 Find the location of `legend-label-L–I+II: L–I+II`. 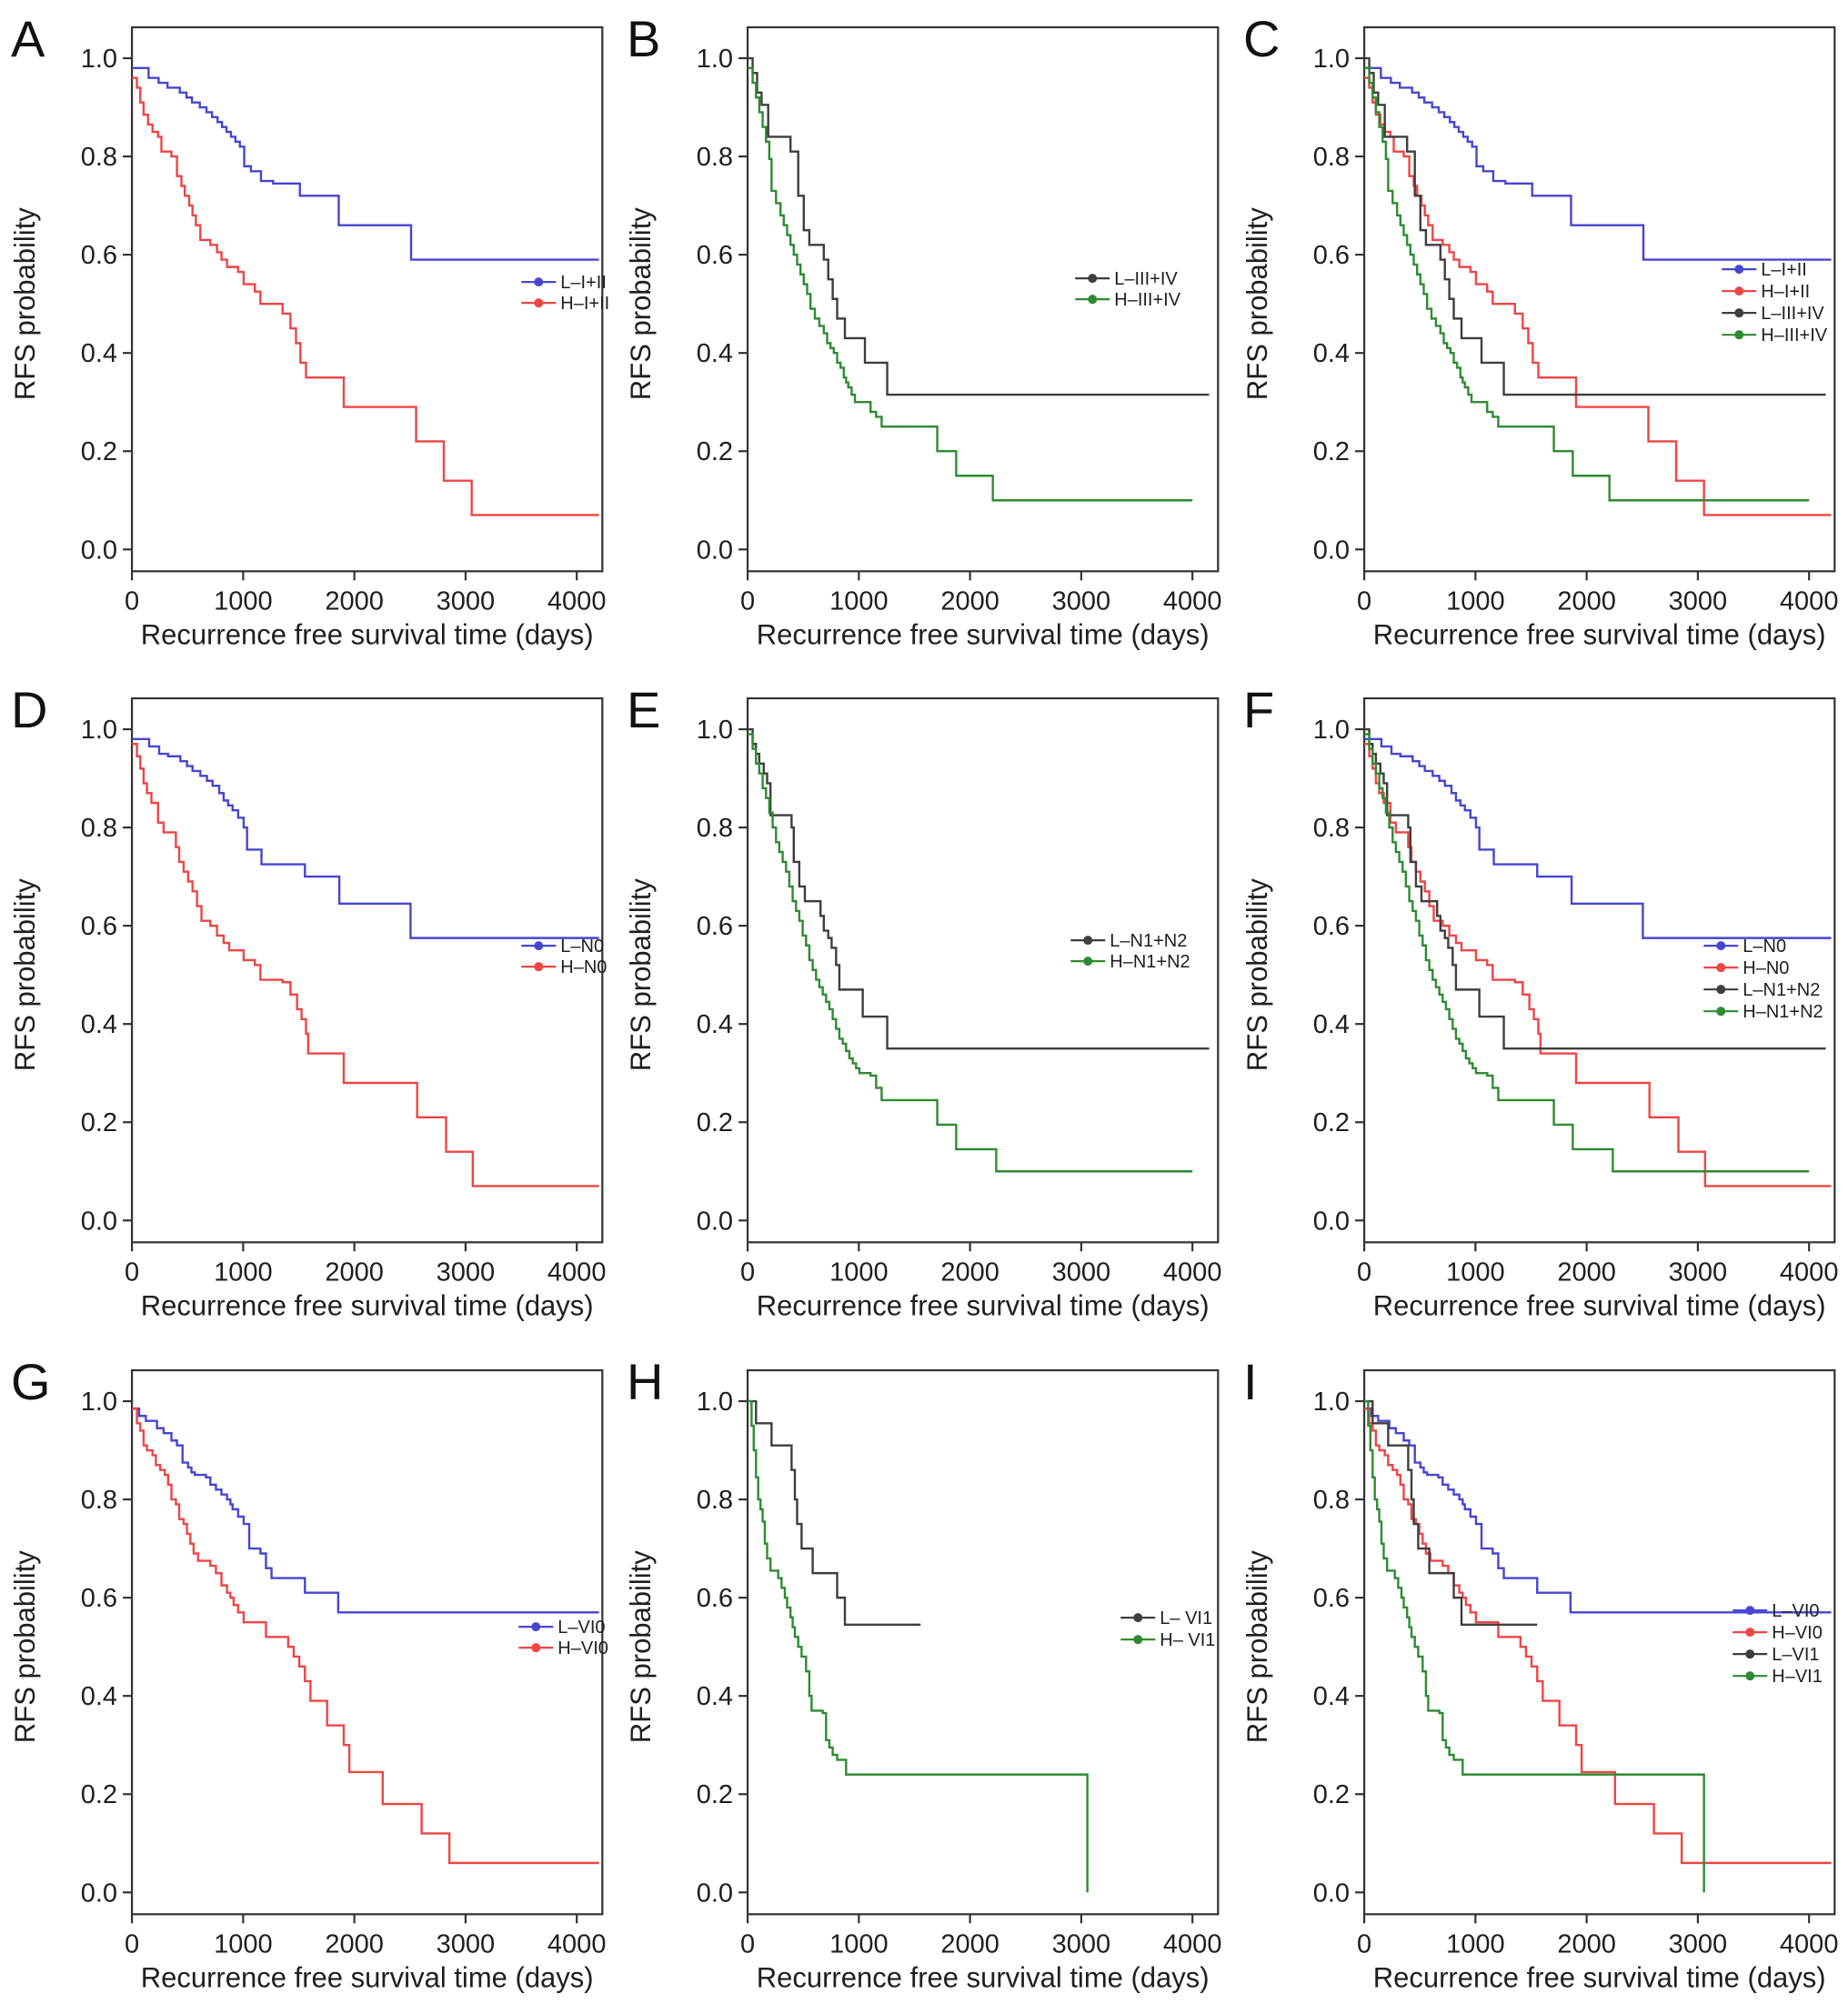

legend-label-L–I+II: L–I+II is located at coordinates (1784, 270).